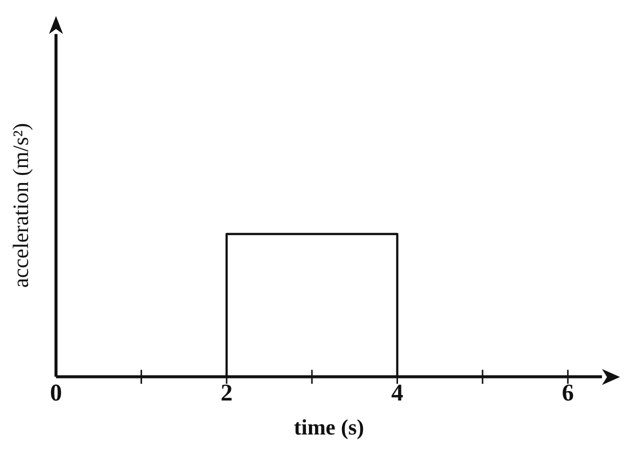 This screenshot has width=628, height=452. Describe the element at coordinates (226, 393) in the screenshot. I see `x-tick-label: 2` at that location.